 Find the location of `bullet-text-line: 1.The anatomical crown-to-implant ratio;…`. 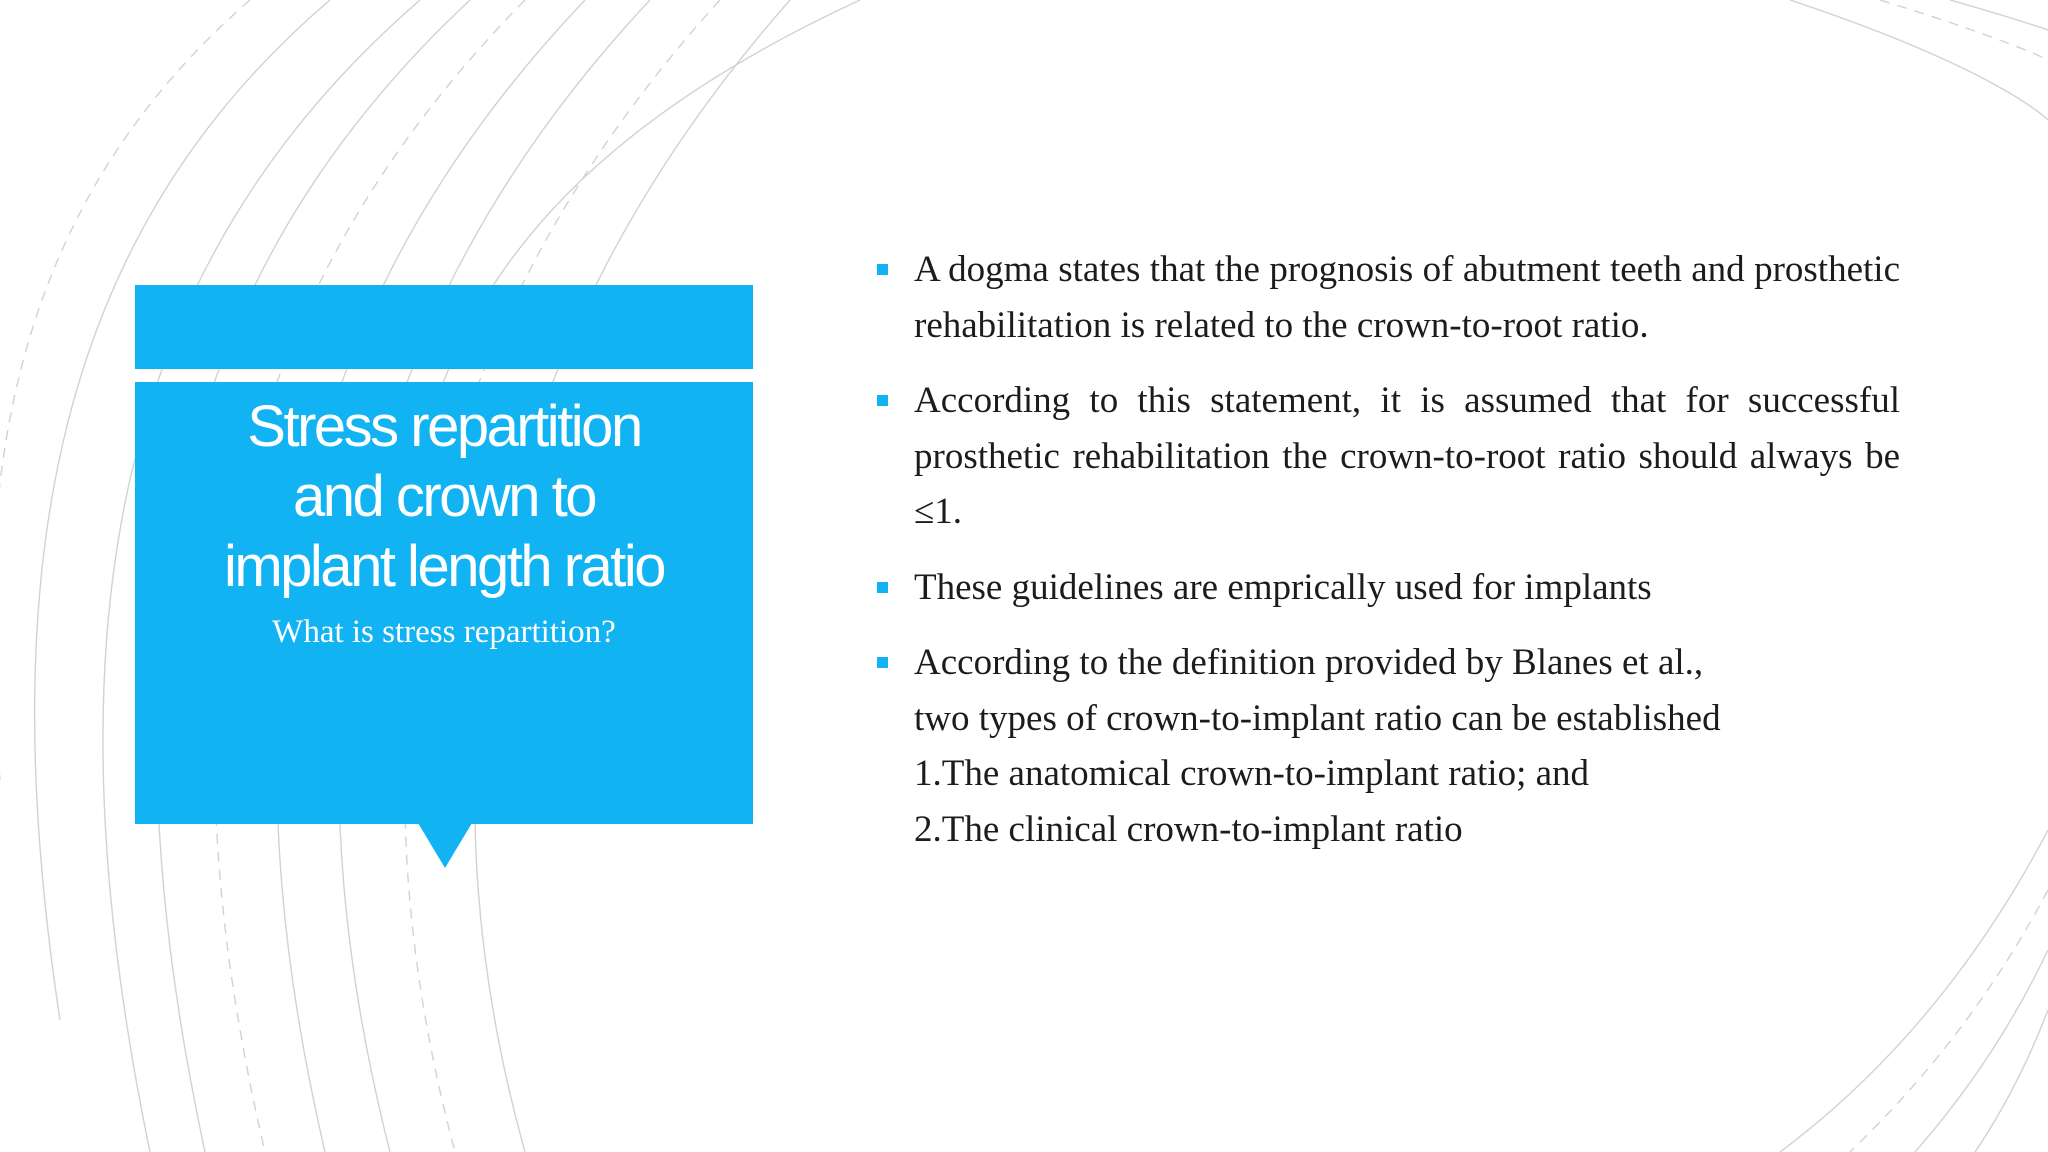

bullet-text-line: 1.The anatomical crown-to-implant ratio;… is located at coordinates (1252, 773).